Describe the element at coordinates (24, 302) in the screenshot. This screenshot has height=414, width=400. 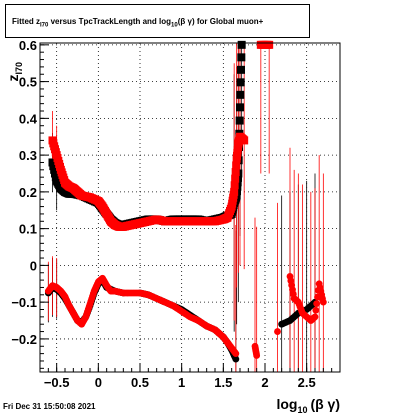
I see `y-tick-label: −0.1` at that location.